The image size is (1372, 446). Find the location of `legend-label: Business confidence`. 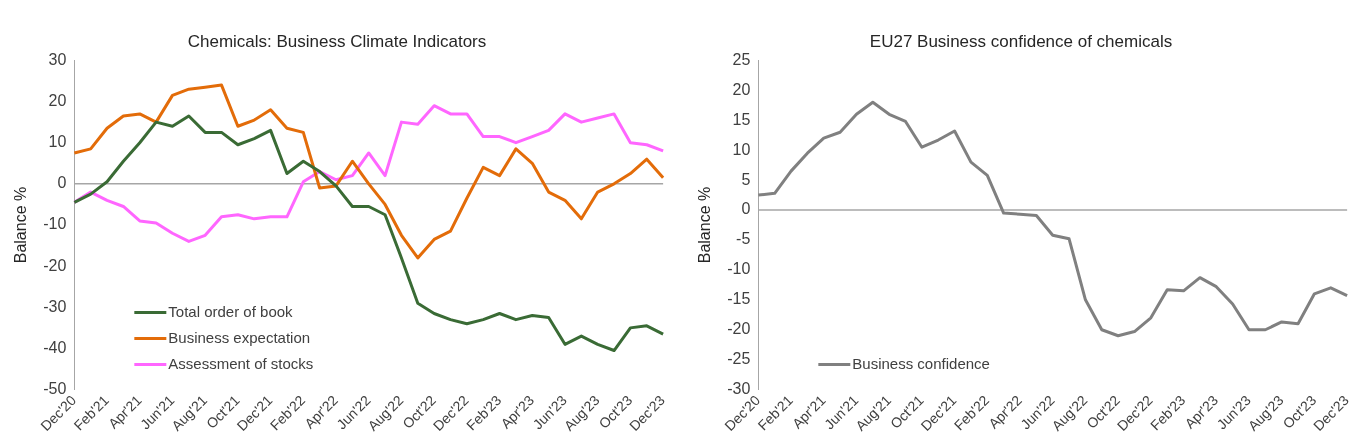

legend-label: Business confidence is located at coordinates (921, 363).